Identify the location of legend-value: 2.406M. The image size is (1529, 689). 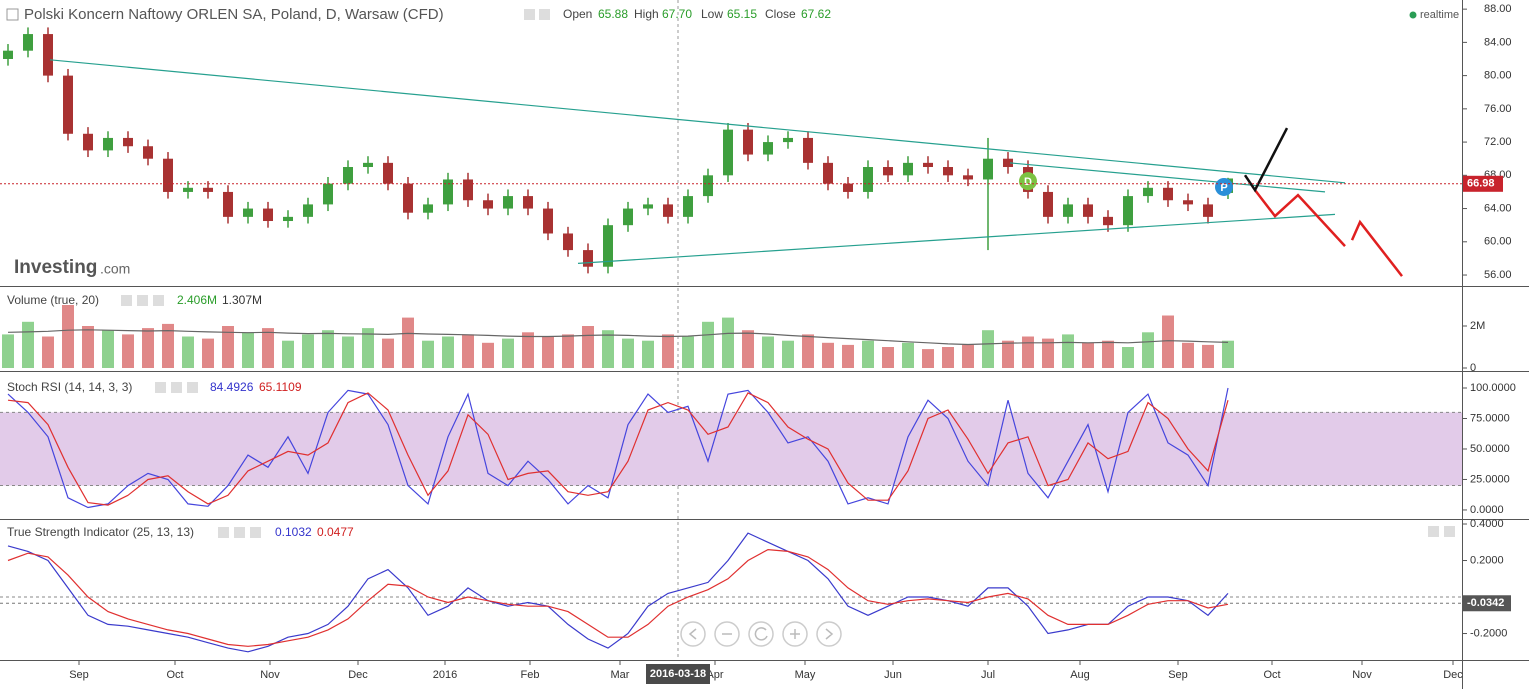
(197, 300).